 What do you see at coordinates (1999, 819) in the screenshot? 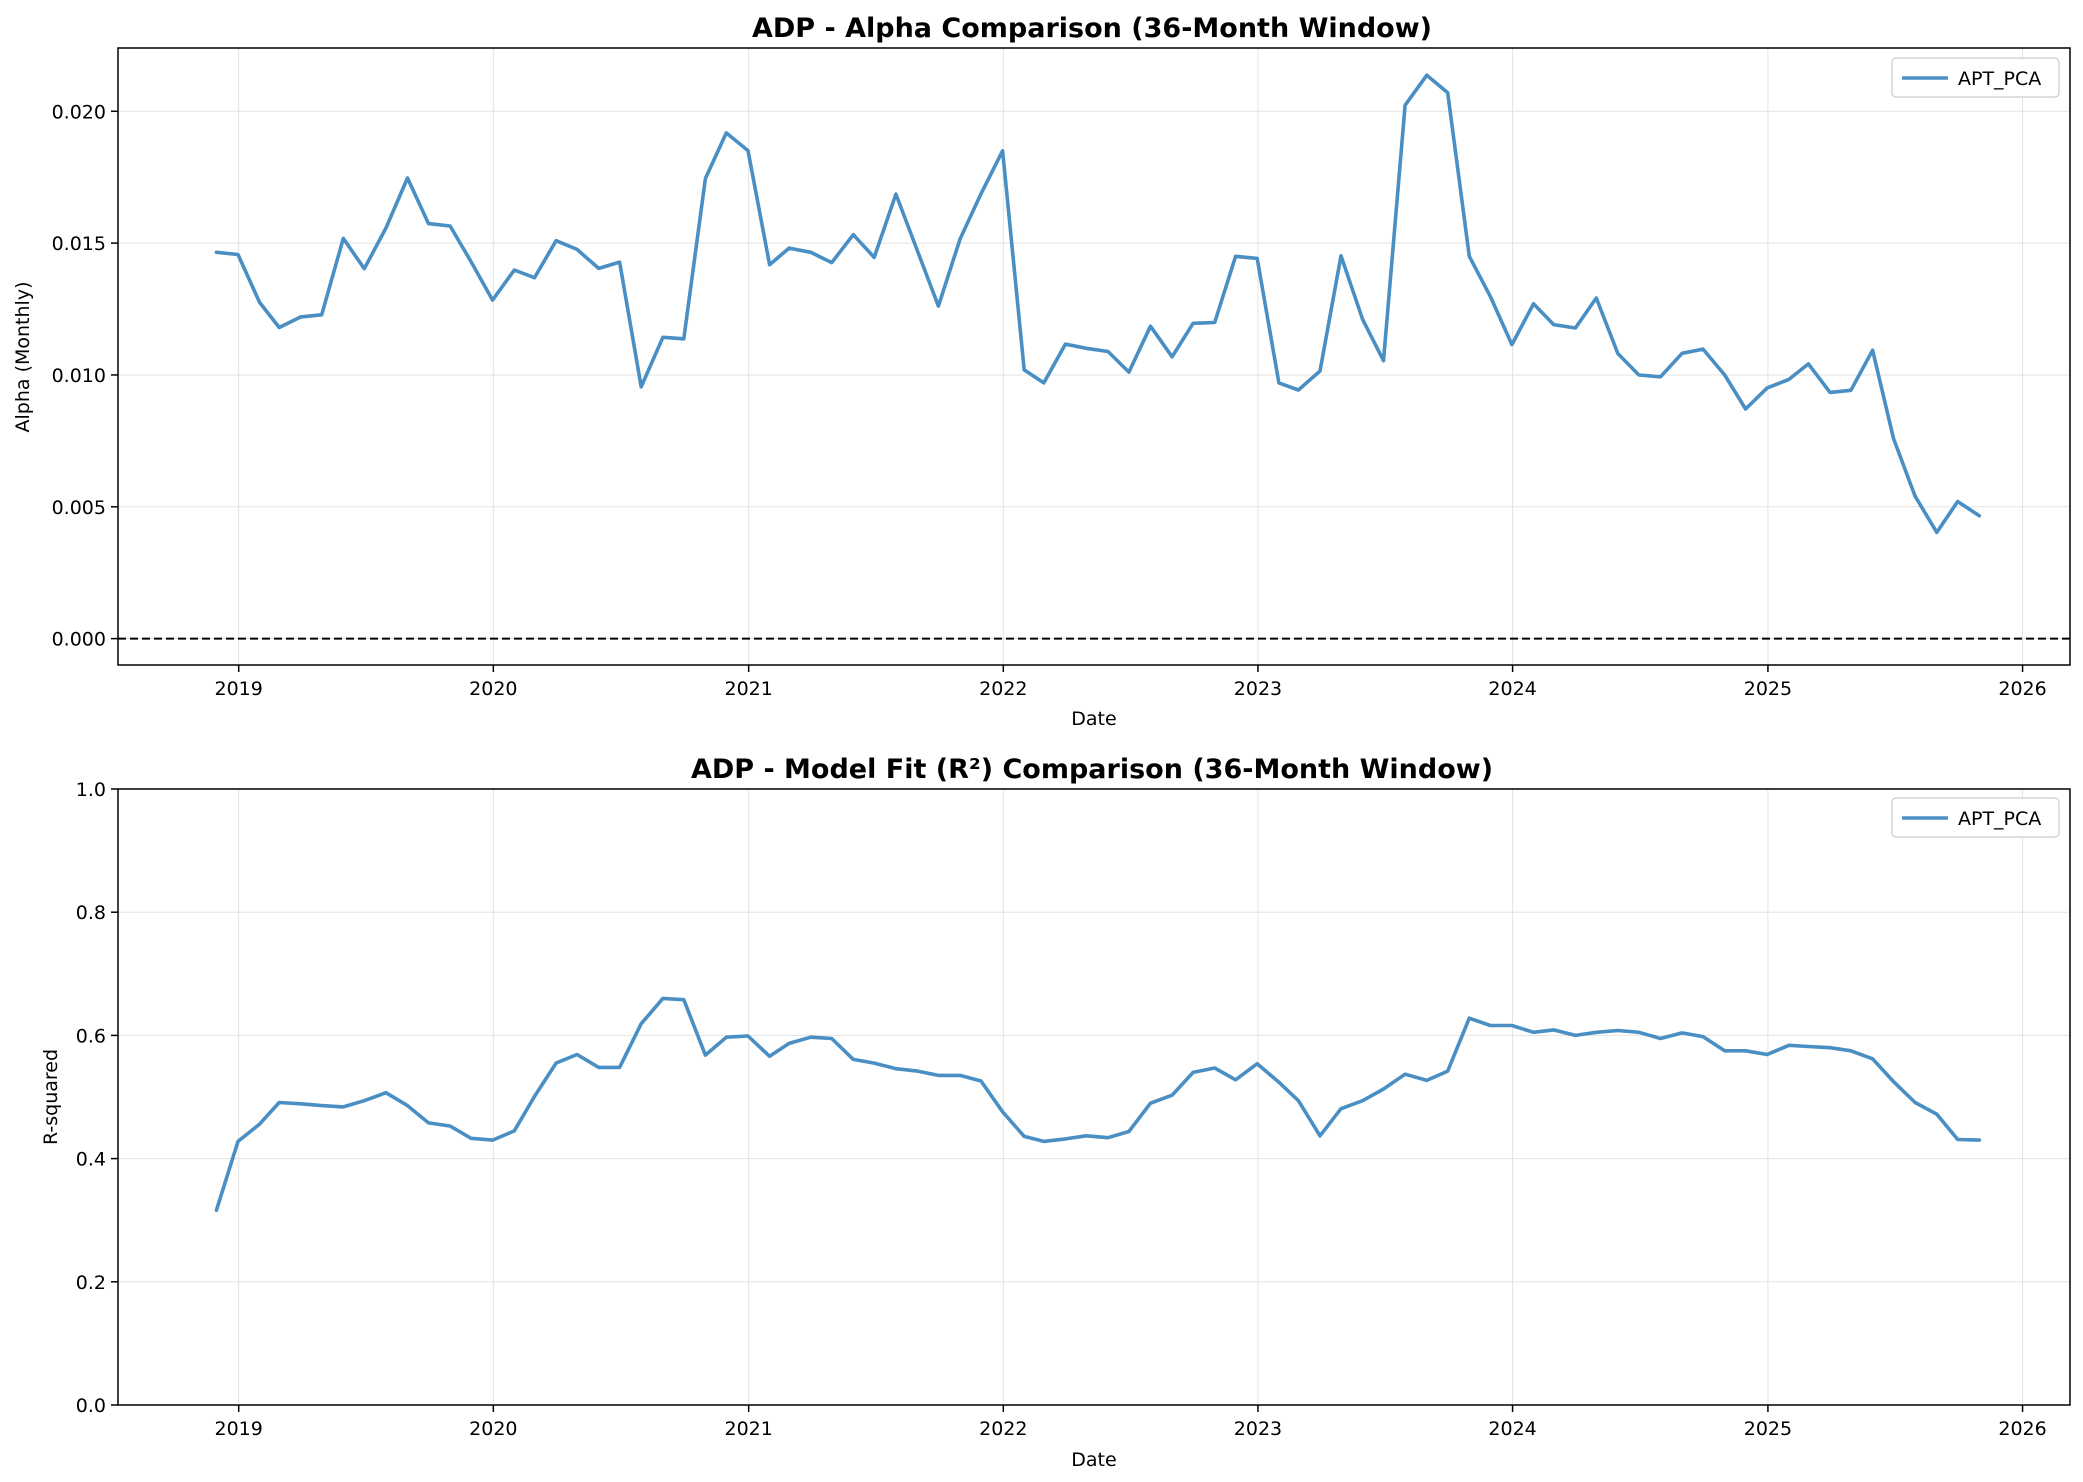
I see `r2-legend-label: APT_PCA` at bounding box center [1999, 819].